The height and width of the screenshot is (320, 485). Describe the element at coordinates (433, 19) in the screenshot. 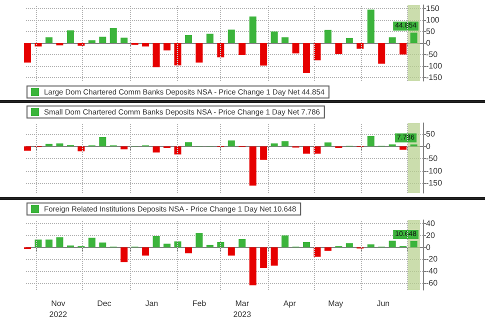

I see `y-tick-label: 100` at that location.